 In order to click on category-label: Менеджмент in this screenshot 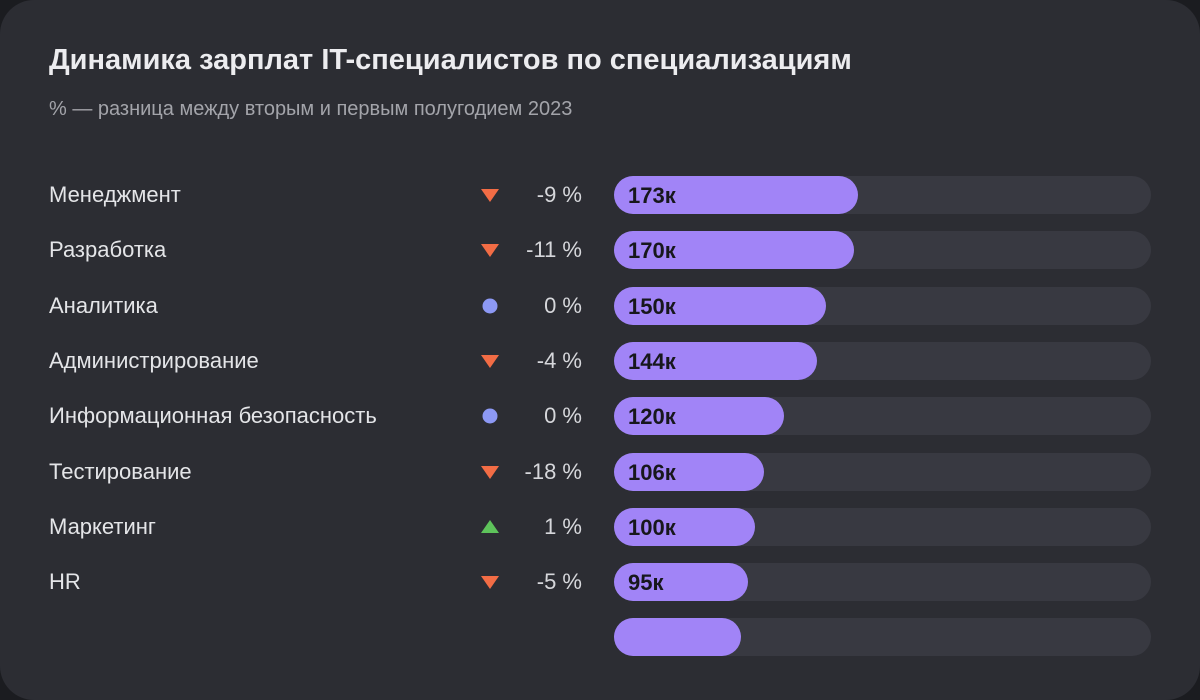, I will do `click(115, 194)`.